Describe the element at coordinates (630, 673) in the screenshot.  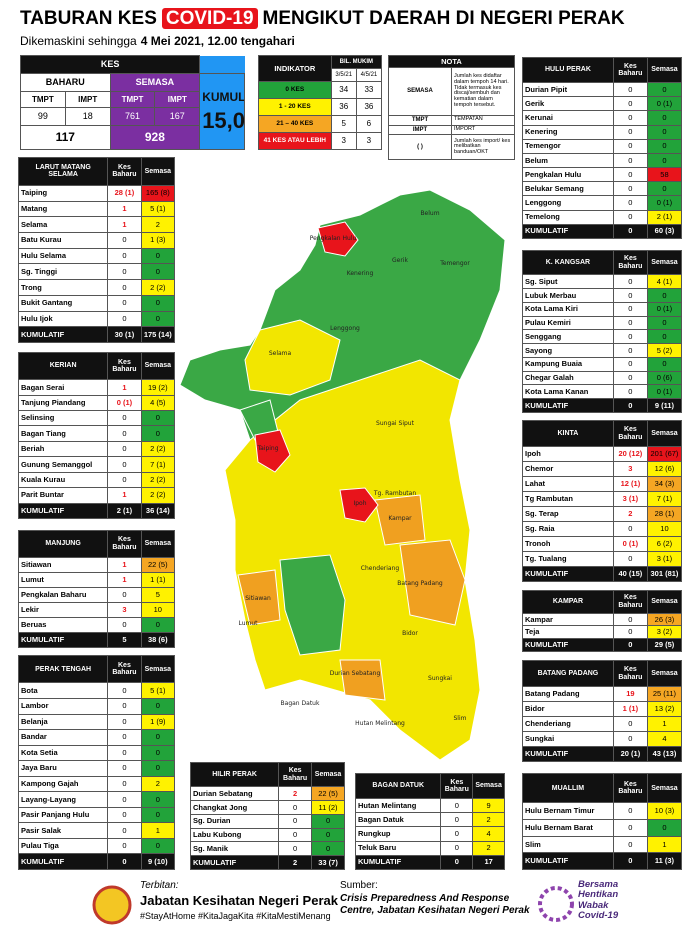
I see `col-header: Kes Baharu` at that location.